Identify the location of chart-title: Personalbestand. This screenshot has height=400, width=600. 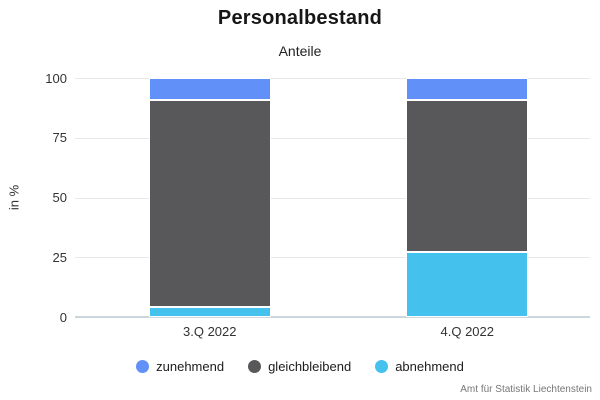
(300, 18).